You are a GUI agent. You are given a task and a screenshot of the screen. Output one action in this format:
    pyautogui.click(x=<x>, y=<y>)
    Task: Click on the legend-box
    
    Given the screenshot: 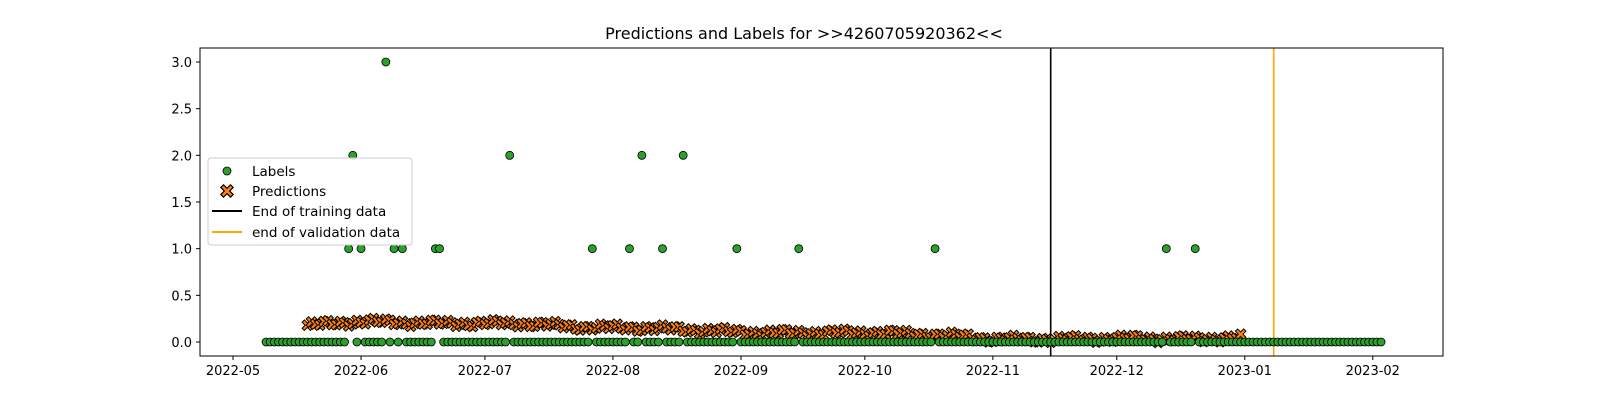 What is the action you would take?
    pyautogui.click(x=310, y=201)
    